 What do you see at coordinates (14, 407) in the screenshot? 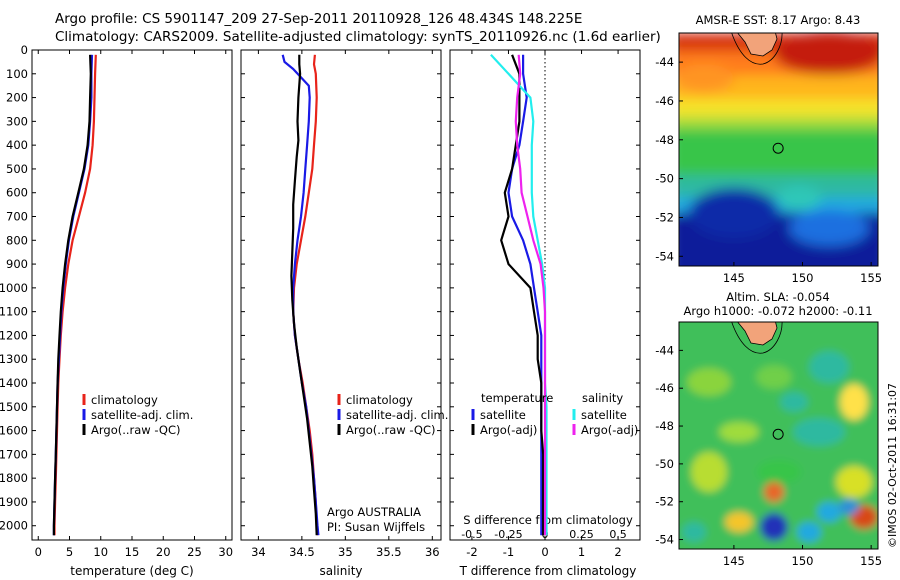
I see `y-tick-label: 1500` at bounding box center [14, 407].